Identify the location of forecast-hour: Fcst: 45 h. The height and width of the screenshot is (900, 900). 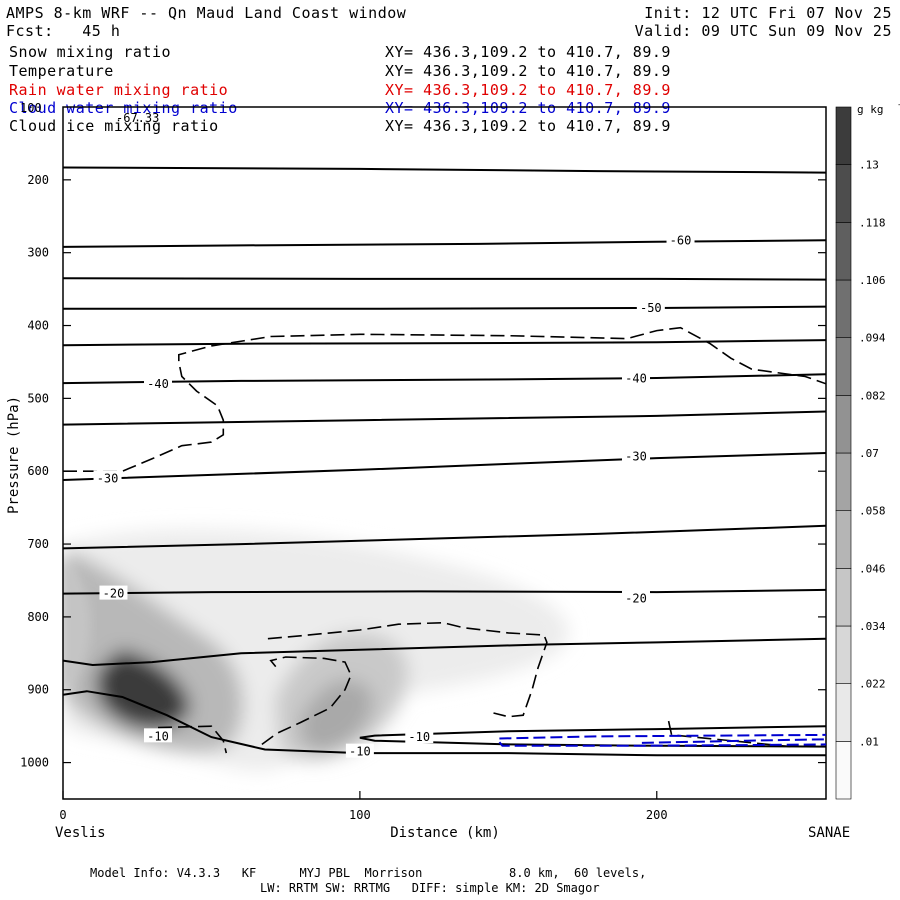
(63, 31).